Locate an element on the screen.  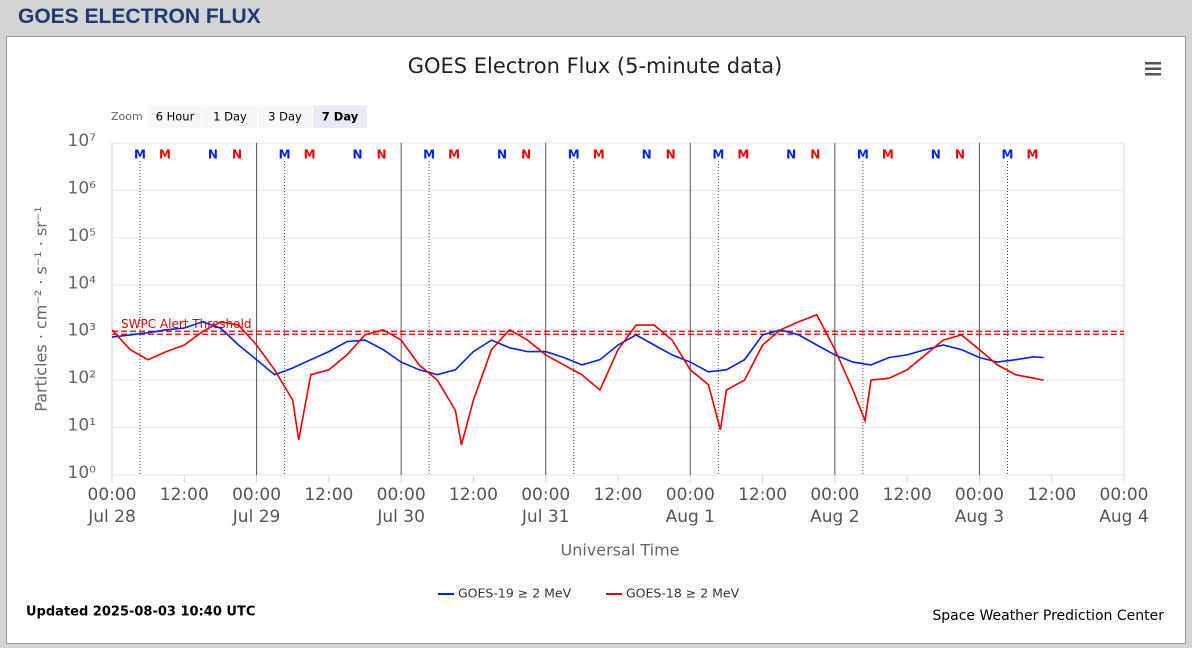
x-tick-label: 00:00 Jul 30 is located at coordinates (401, 506).